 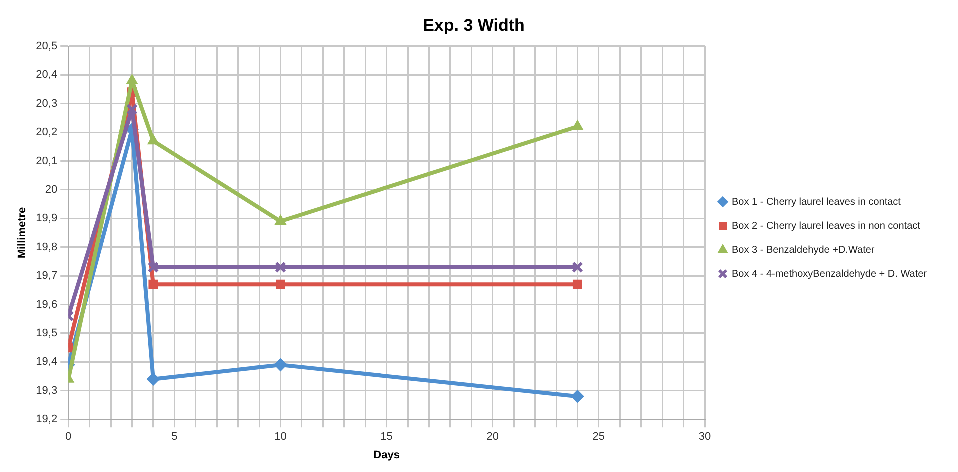 I want to click on y-tick-label: 20,1, so click(x=47, y=161).